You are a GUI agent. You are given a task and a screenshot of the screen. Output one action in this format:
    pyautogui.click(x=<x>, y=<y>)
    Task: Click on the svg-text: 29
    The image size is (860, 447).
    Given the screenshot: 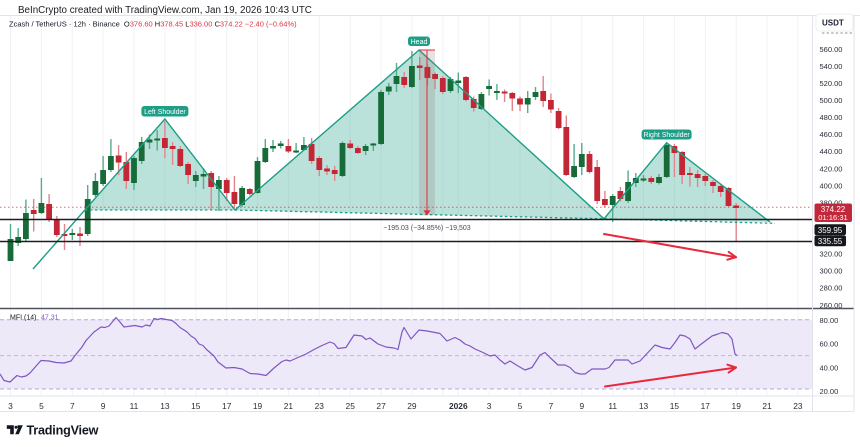 What is the action you would take?
    pyautogui.click(x=412, y=406)
    